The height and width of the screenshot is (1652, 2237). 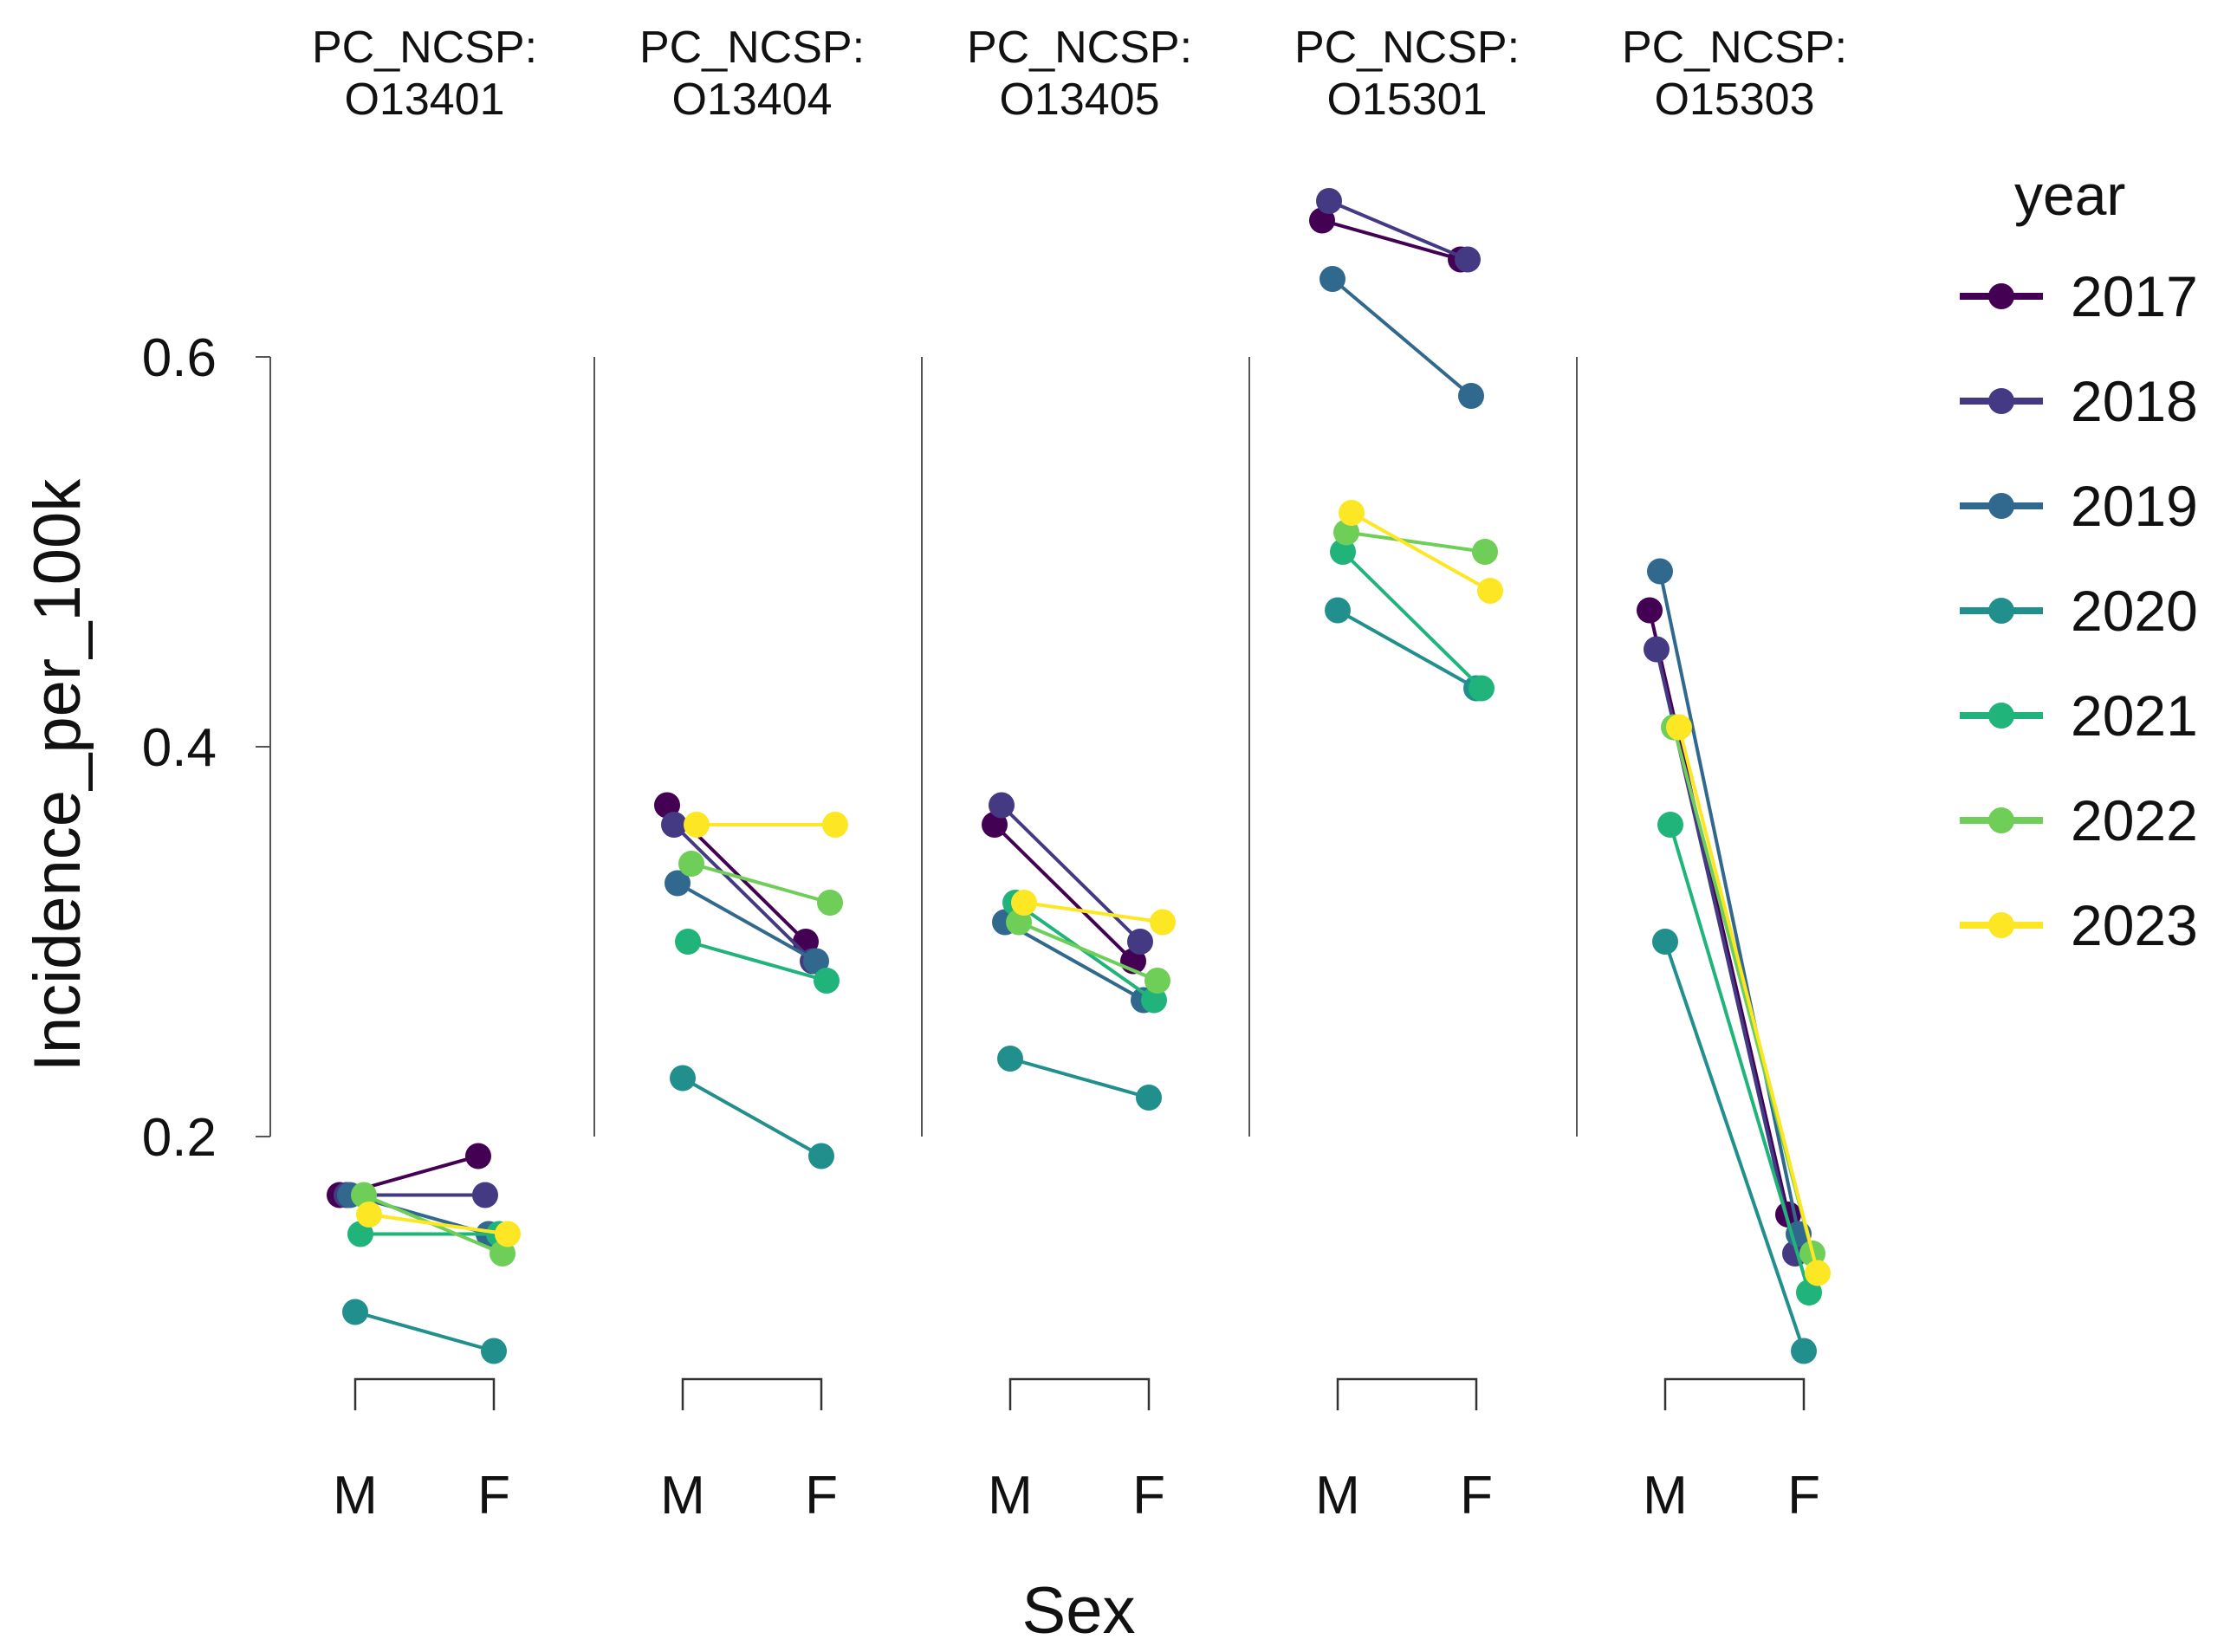 What do you see at coordinates (2135, 296) in the screenshot?
I see `legend-label-2017: 2017` at bounding box center [2135, 296].